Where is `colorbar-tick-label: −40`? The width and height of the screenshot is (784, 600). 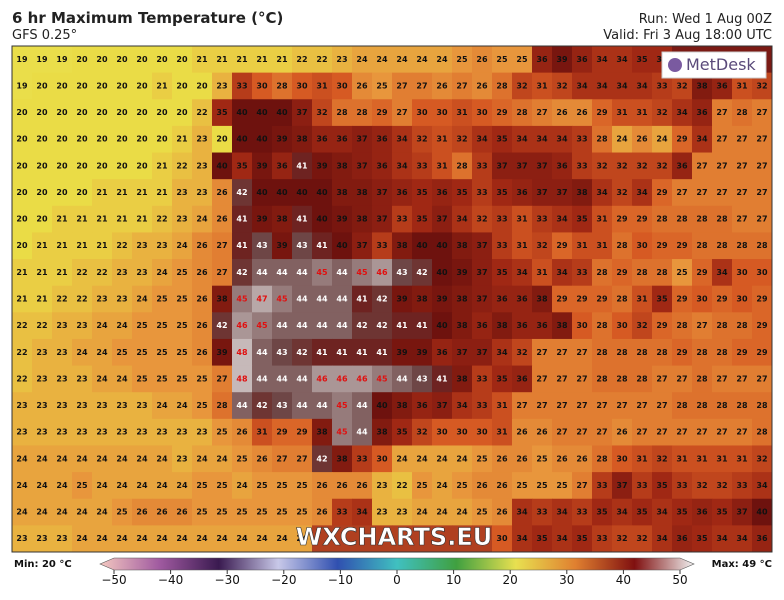 colorbar-tick-label: −40 is located at coordinates (170, 580).